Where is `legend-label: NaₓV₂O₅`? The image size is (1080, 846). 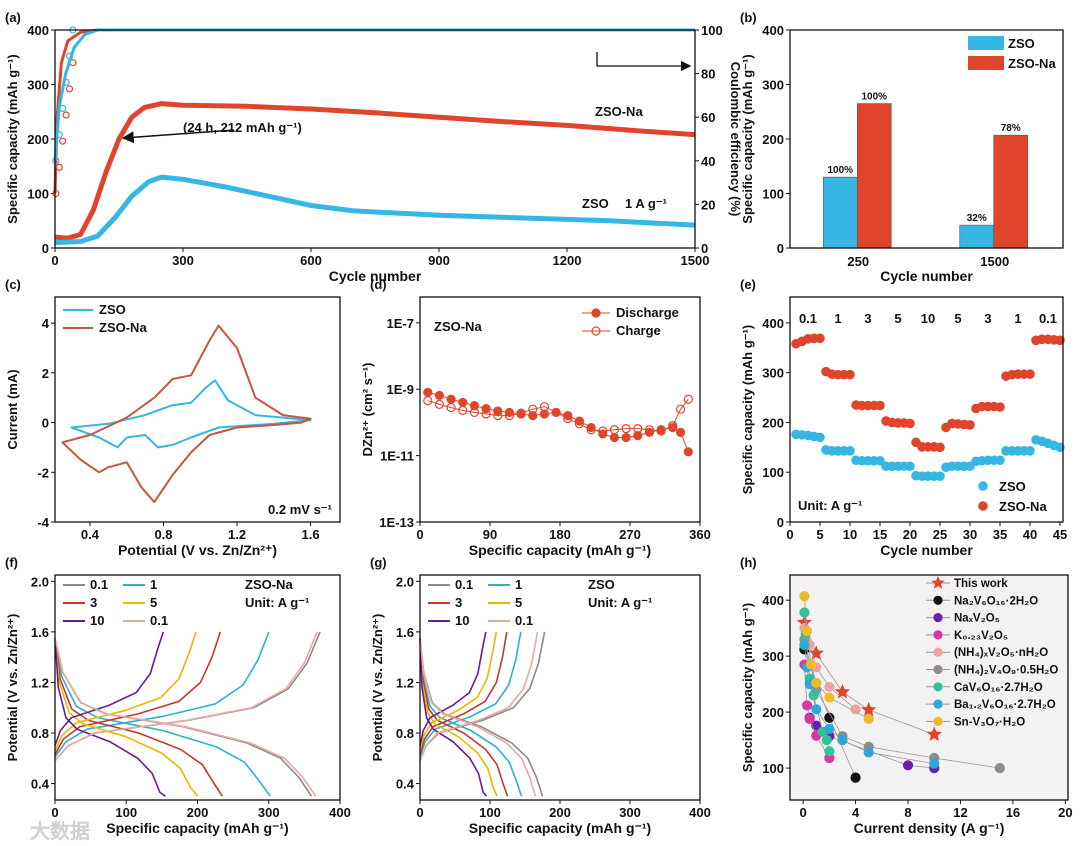
legend-label: NaₓV₂O₅ is located at coordinates (977, 619).